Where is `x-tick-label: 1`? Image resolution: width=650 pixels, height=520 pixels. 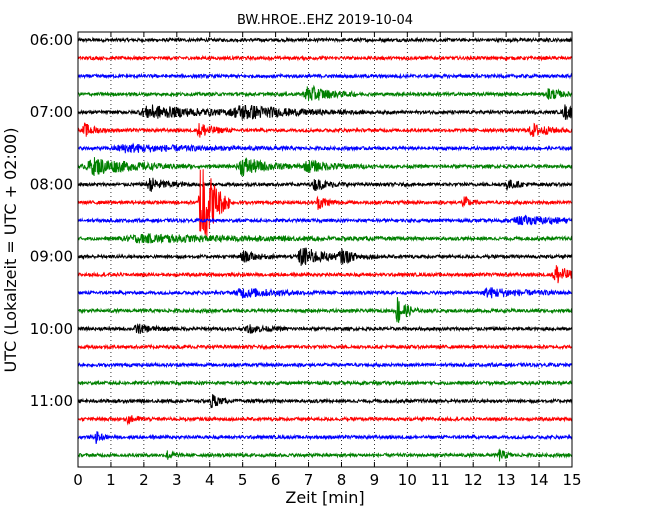
x-tick-label: 1 is located at coordinates (111, 480).